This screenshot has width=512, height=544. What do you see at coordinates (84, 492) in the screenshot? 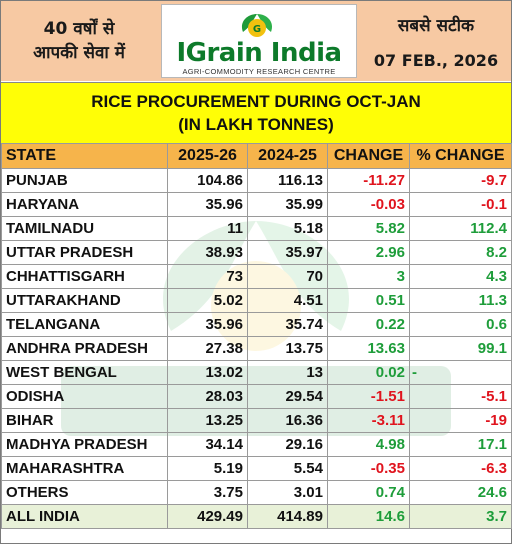
I see `state-cell: OTHERS` at bounding box center [84, 492].